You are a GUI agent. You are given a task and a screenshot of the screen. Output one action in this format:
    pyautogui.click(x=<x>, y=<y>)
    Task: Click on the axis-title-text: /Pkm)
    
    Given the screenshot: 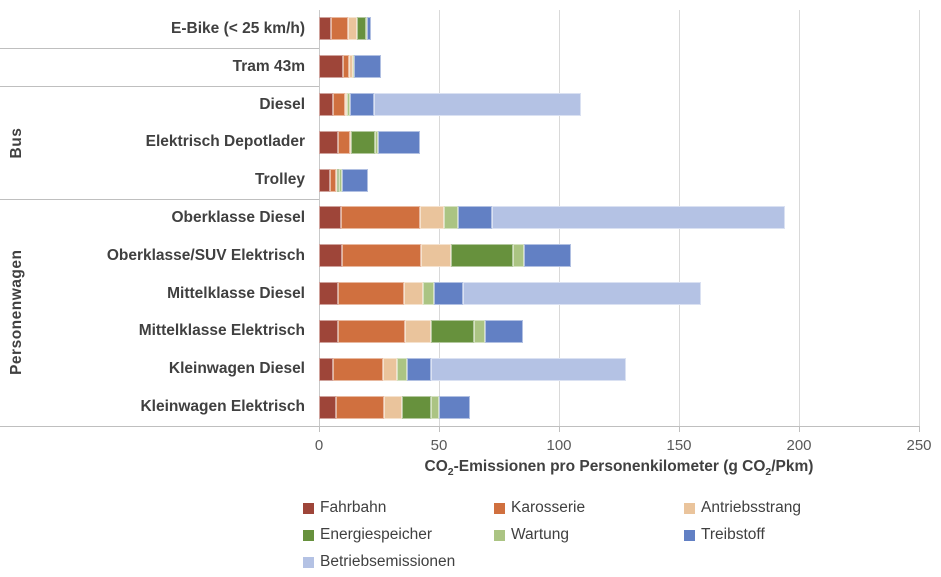 What is the action you would take?
    pyautogui.click(x=792, y=466)
    